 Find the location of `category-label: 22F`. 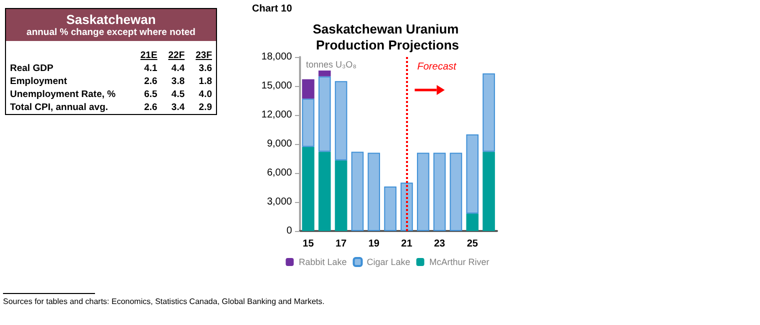

category-label: 22F is located at coordinates (176, 55).